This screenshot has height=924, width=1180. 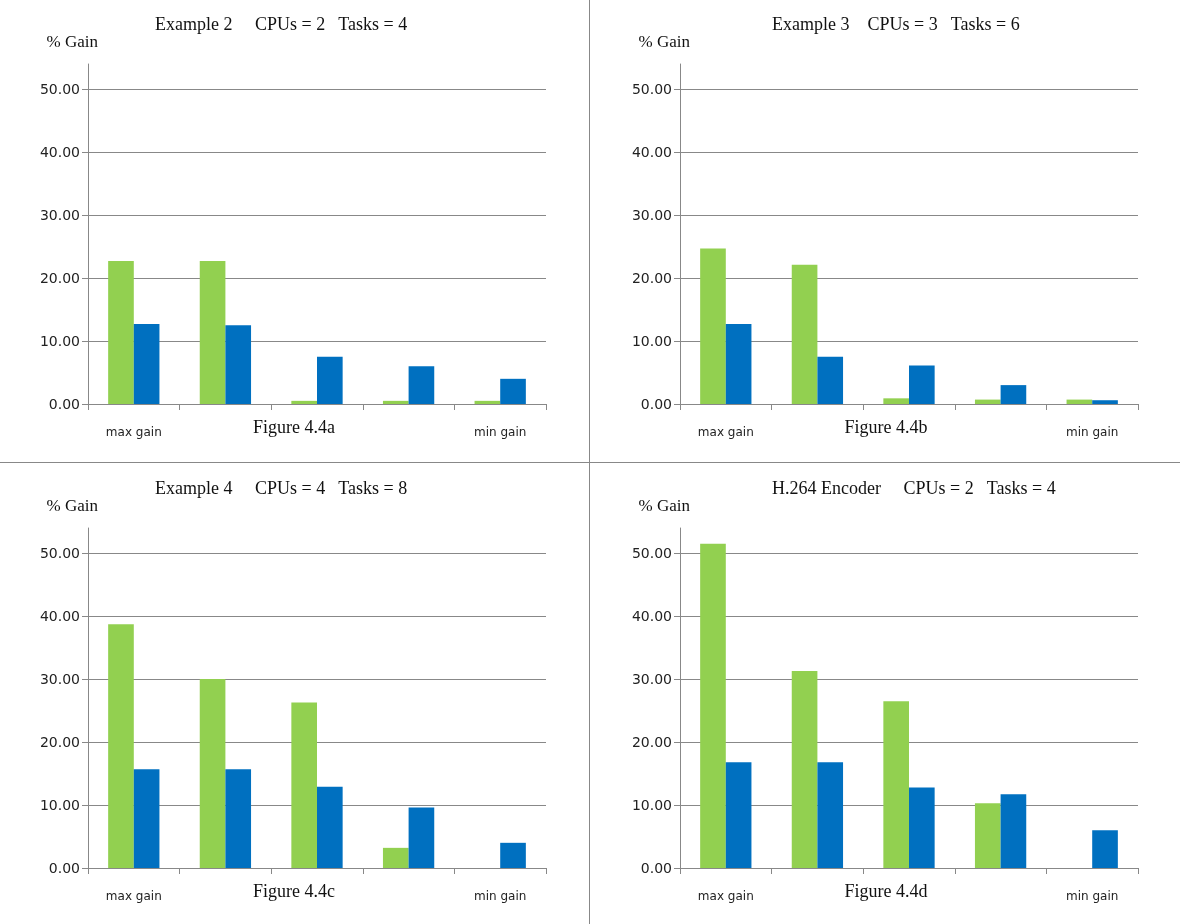 What do you see at coordinates (886, 427) in the screenshot?
I see `caption: Figure 4.4b` at bounding box center [886, 427].